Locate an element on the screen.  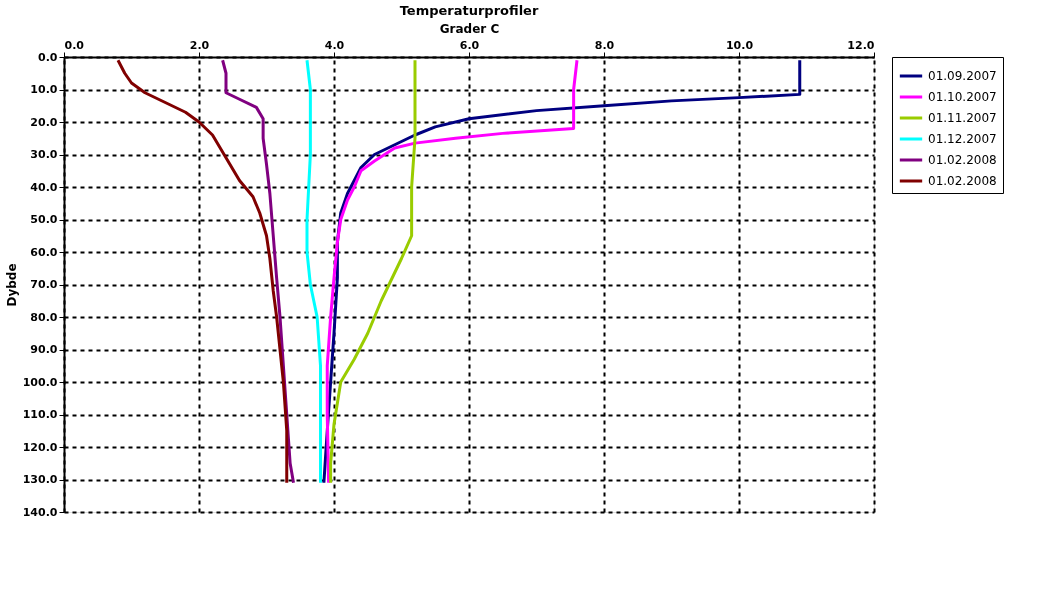
x-tick-label: 10.0 is located at coordinates (739, 45).